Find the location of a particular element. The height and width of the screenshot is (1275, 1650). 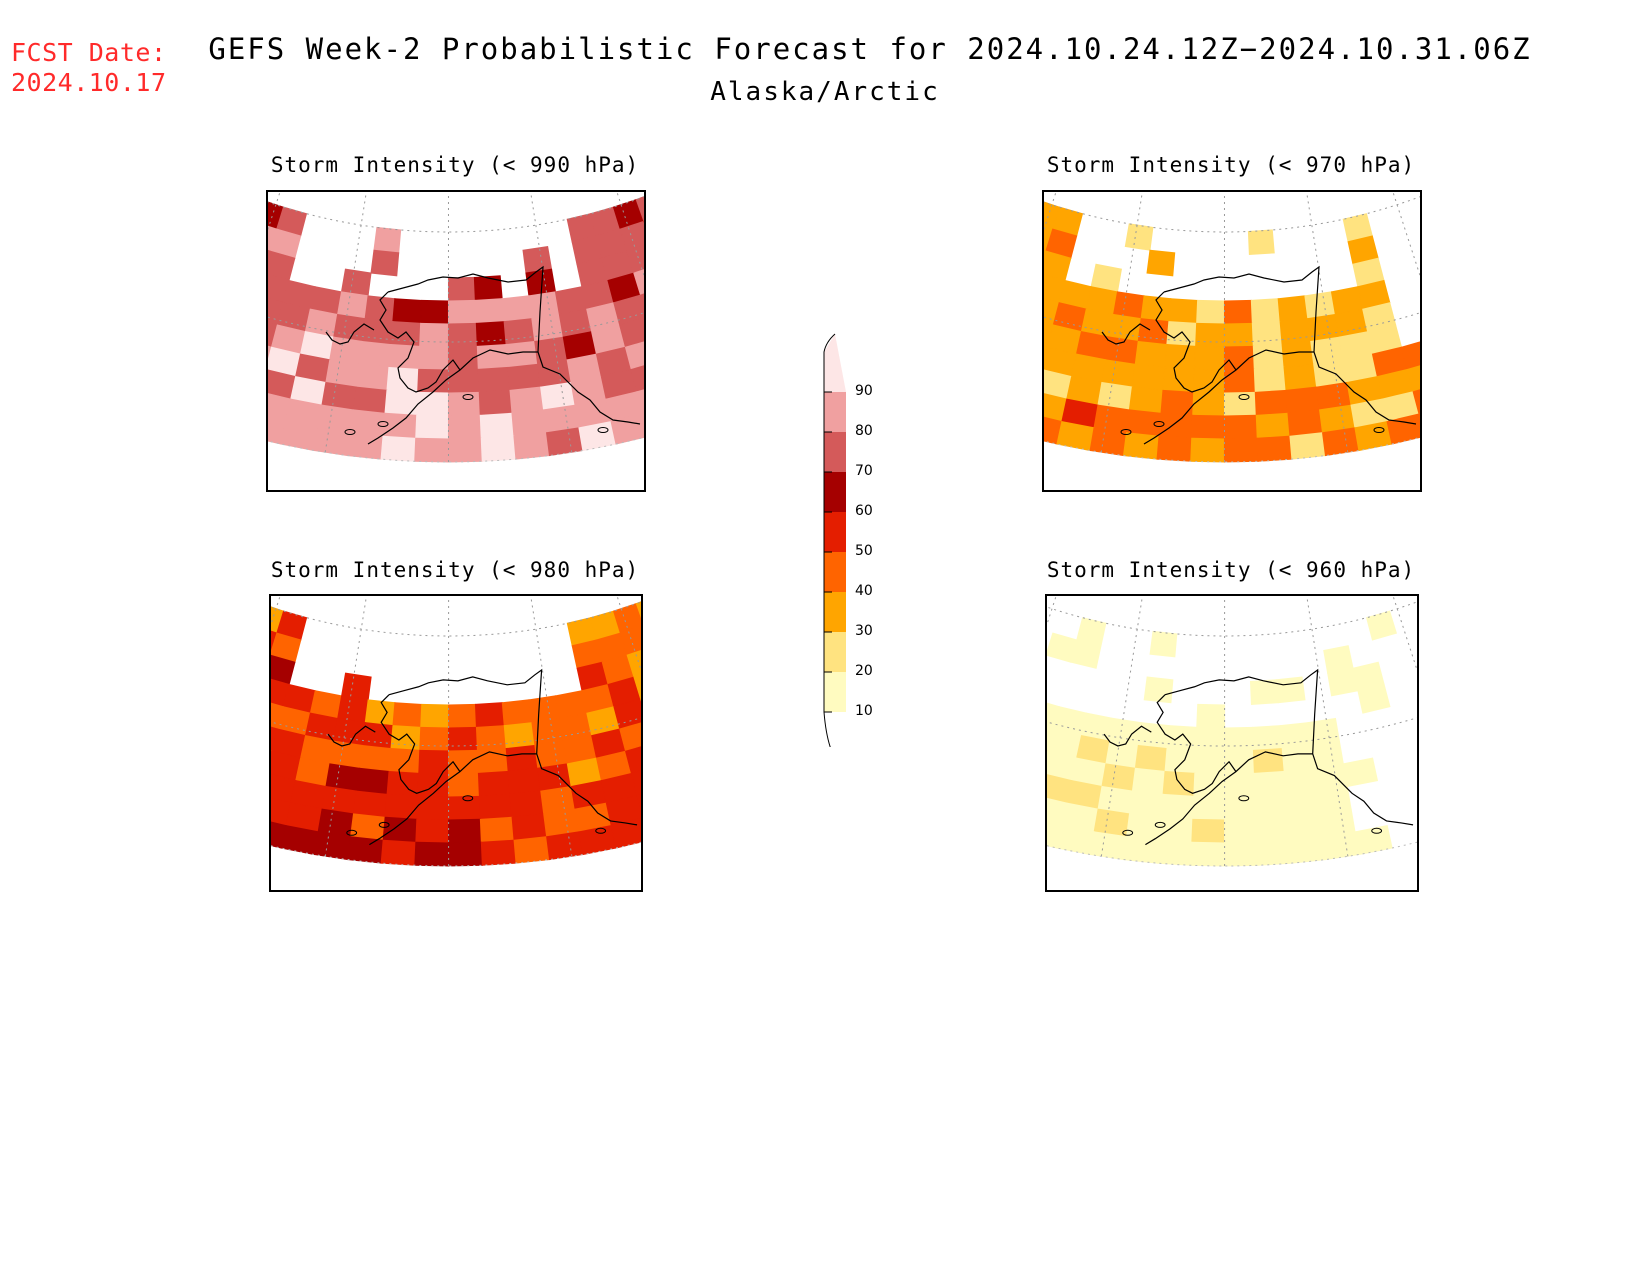

panel-title-980: Storm Intensity (< 980 hPa) is located at coordinates (455, 570).